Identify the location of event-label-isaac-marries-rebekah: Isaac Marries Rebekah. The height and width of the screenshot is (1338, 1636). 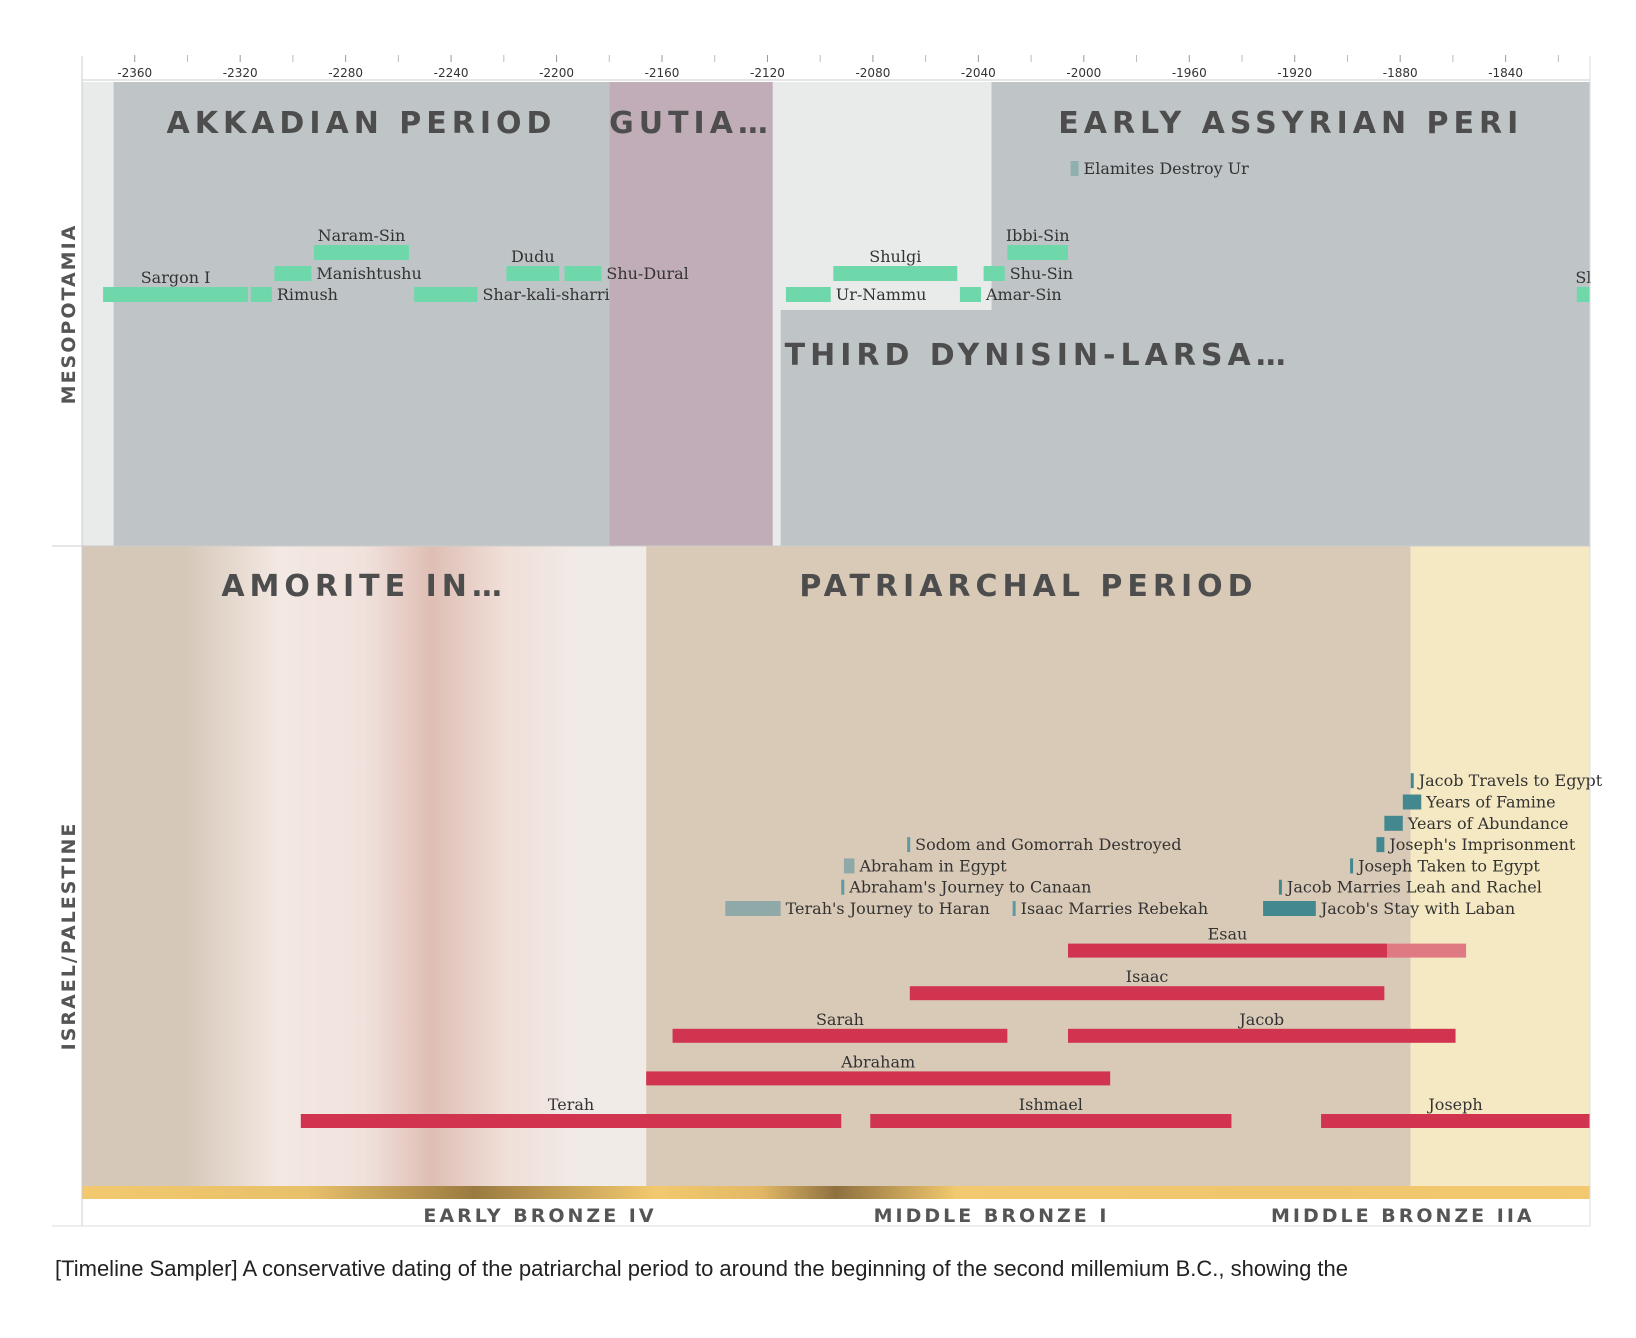
(1115, 908).